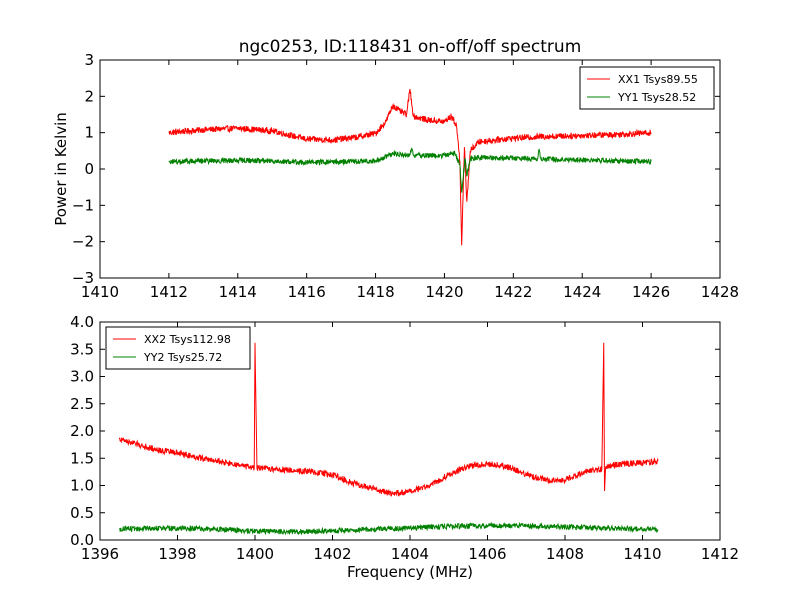  I want to click on y-tick-label: −1, so click(83, 205).